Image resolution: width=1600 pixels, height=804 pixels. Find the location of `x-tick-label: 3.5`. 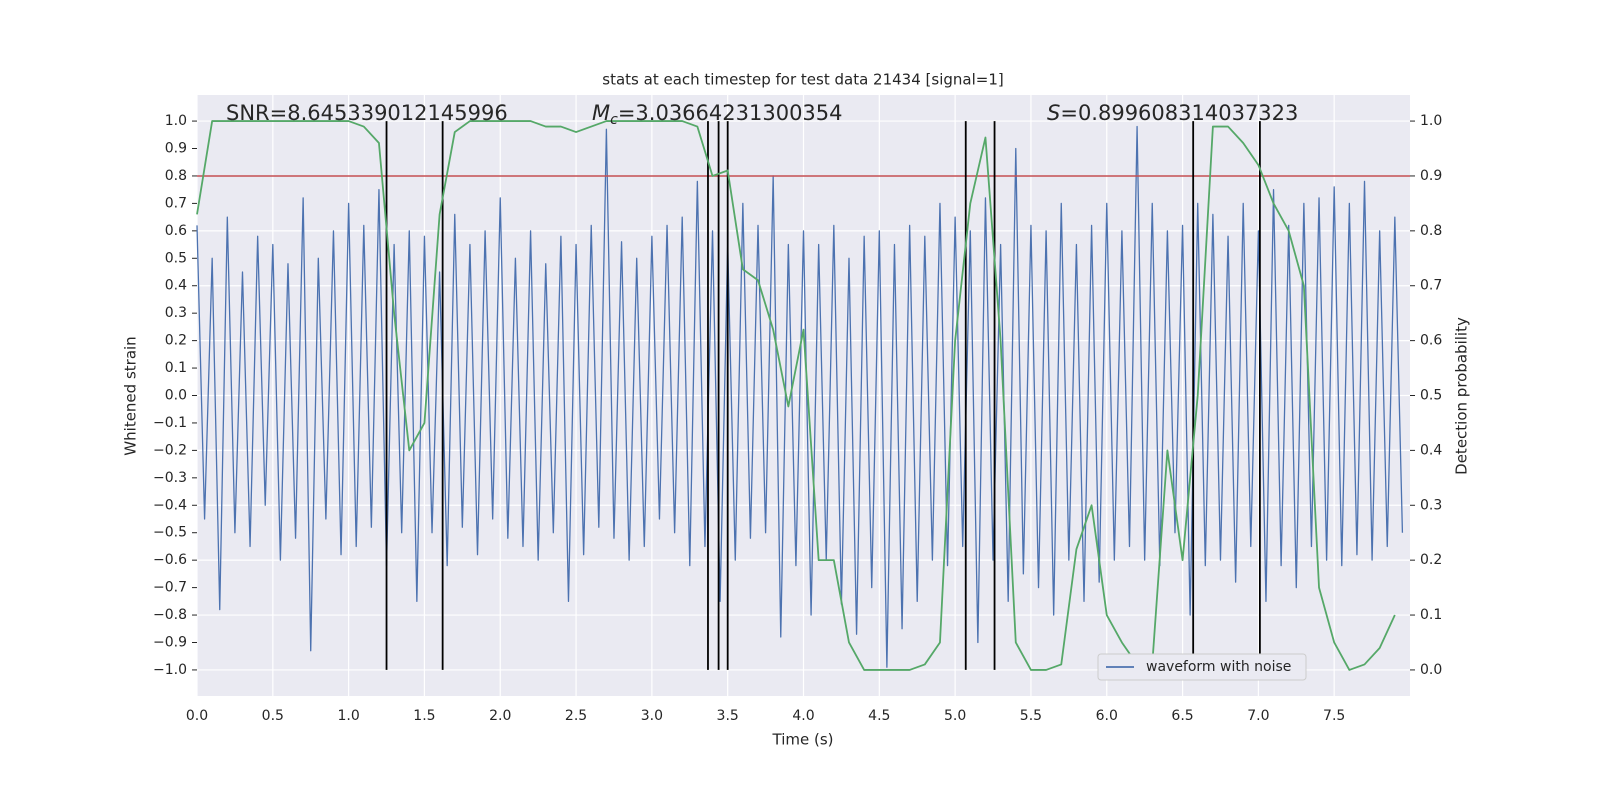

x-tick-label: 3.5 is located at coordinates (728, 716).